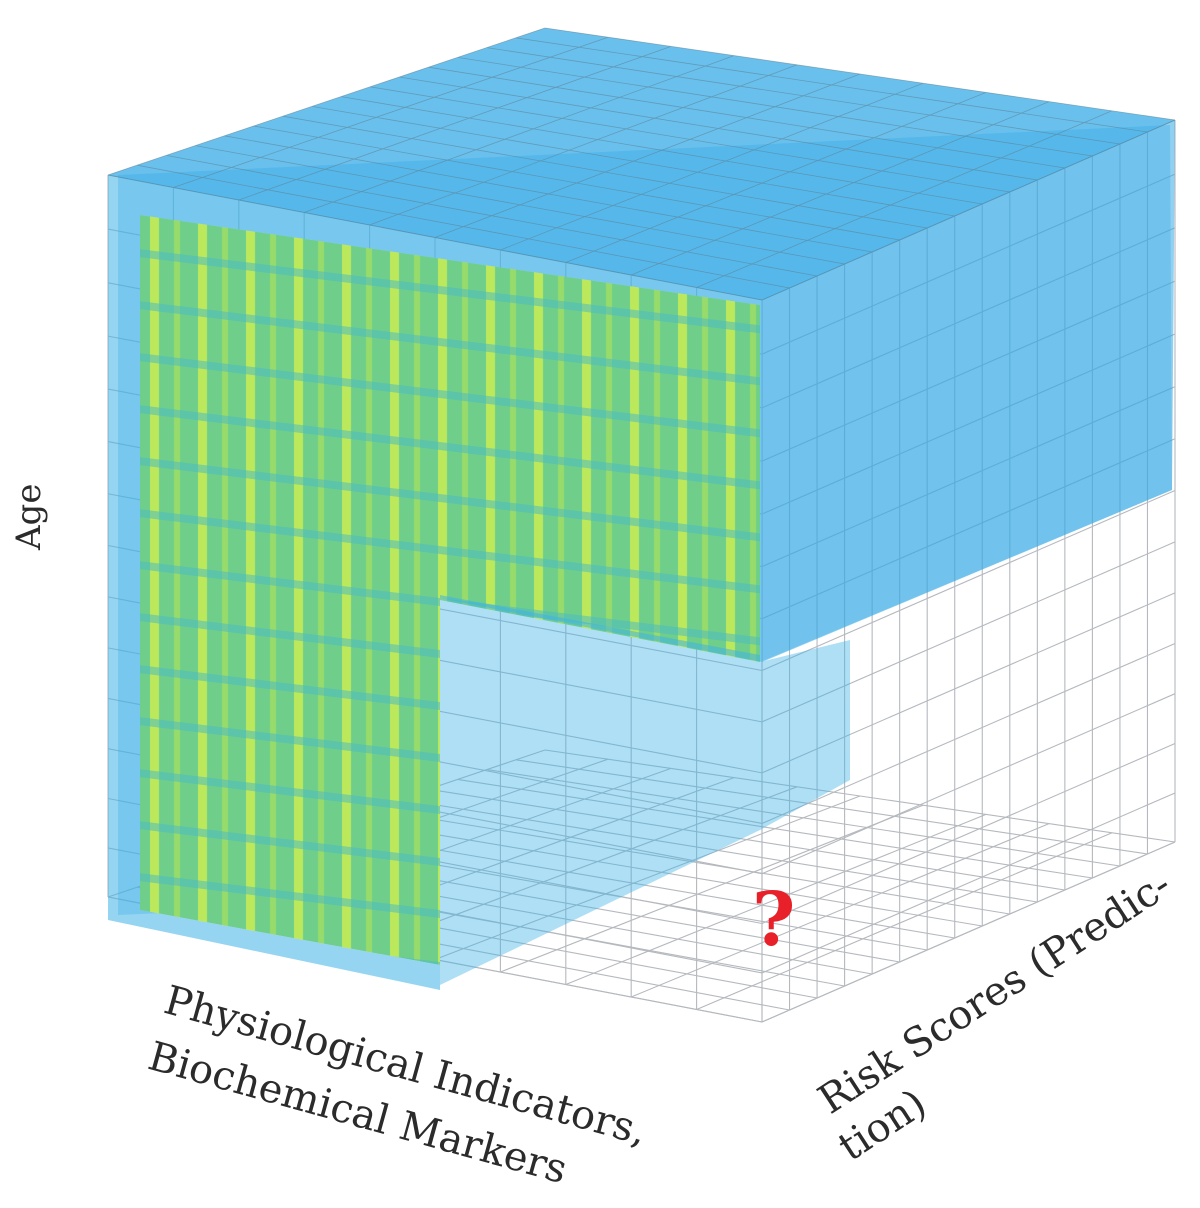 Image resolution: width=1200 pixels, height=1208 pixels. I want to click on axis-label-right-line1: Risk Scores (Predic-, so click(994, 993).